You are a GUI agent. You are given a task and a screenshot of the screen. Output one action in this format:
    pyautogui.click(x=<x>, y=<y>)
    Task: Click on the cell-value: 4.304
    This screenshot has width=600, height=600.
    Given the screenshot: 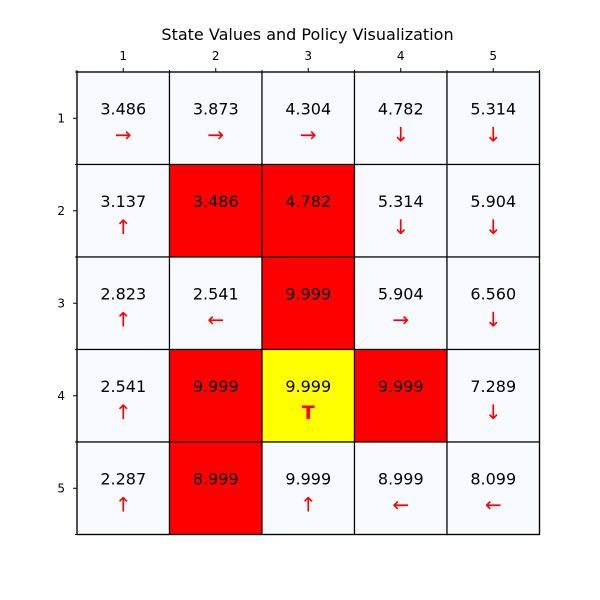 What is the action you would take?
    pyautogui.click(x=308, y=108)
    